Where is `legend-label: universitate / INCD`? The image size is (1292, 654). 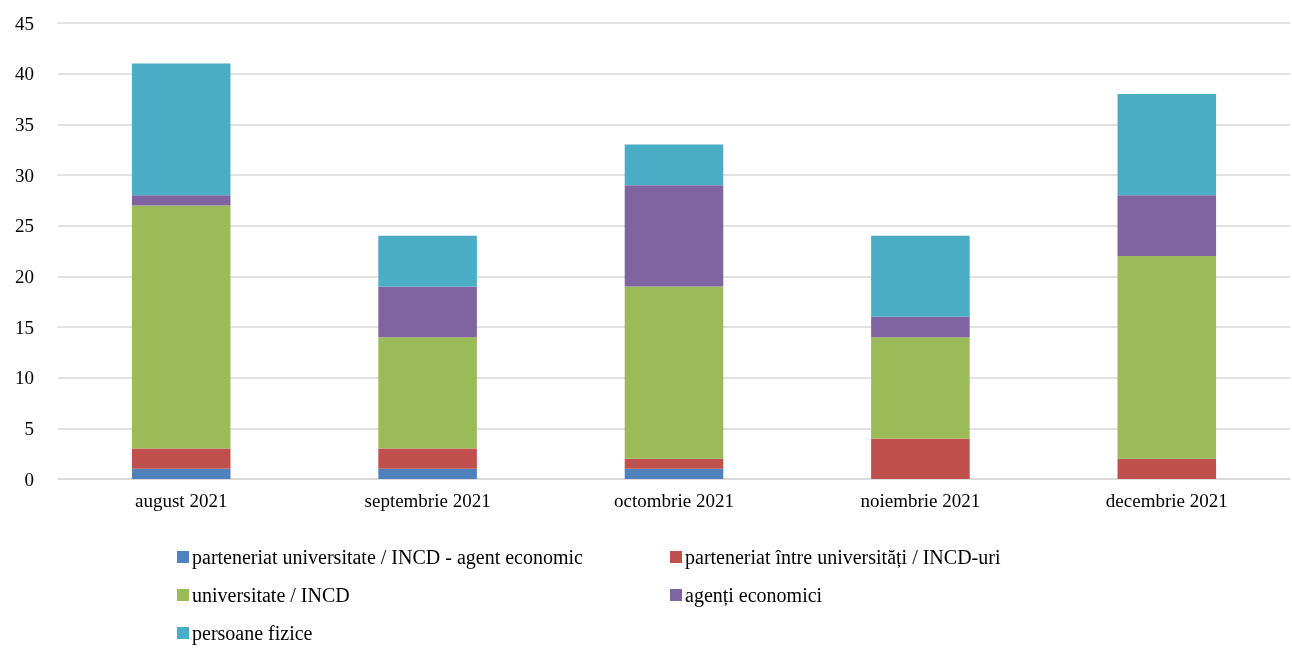 legend-label: universitate / INCD is located at coordinates (271, 595).